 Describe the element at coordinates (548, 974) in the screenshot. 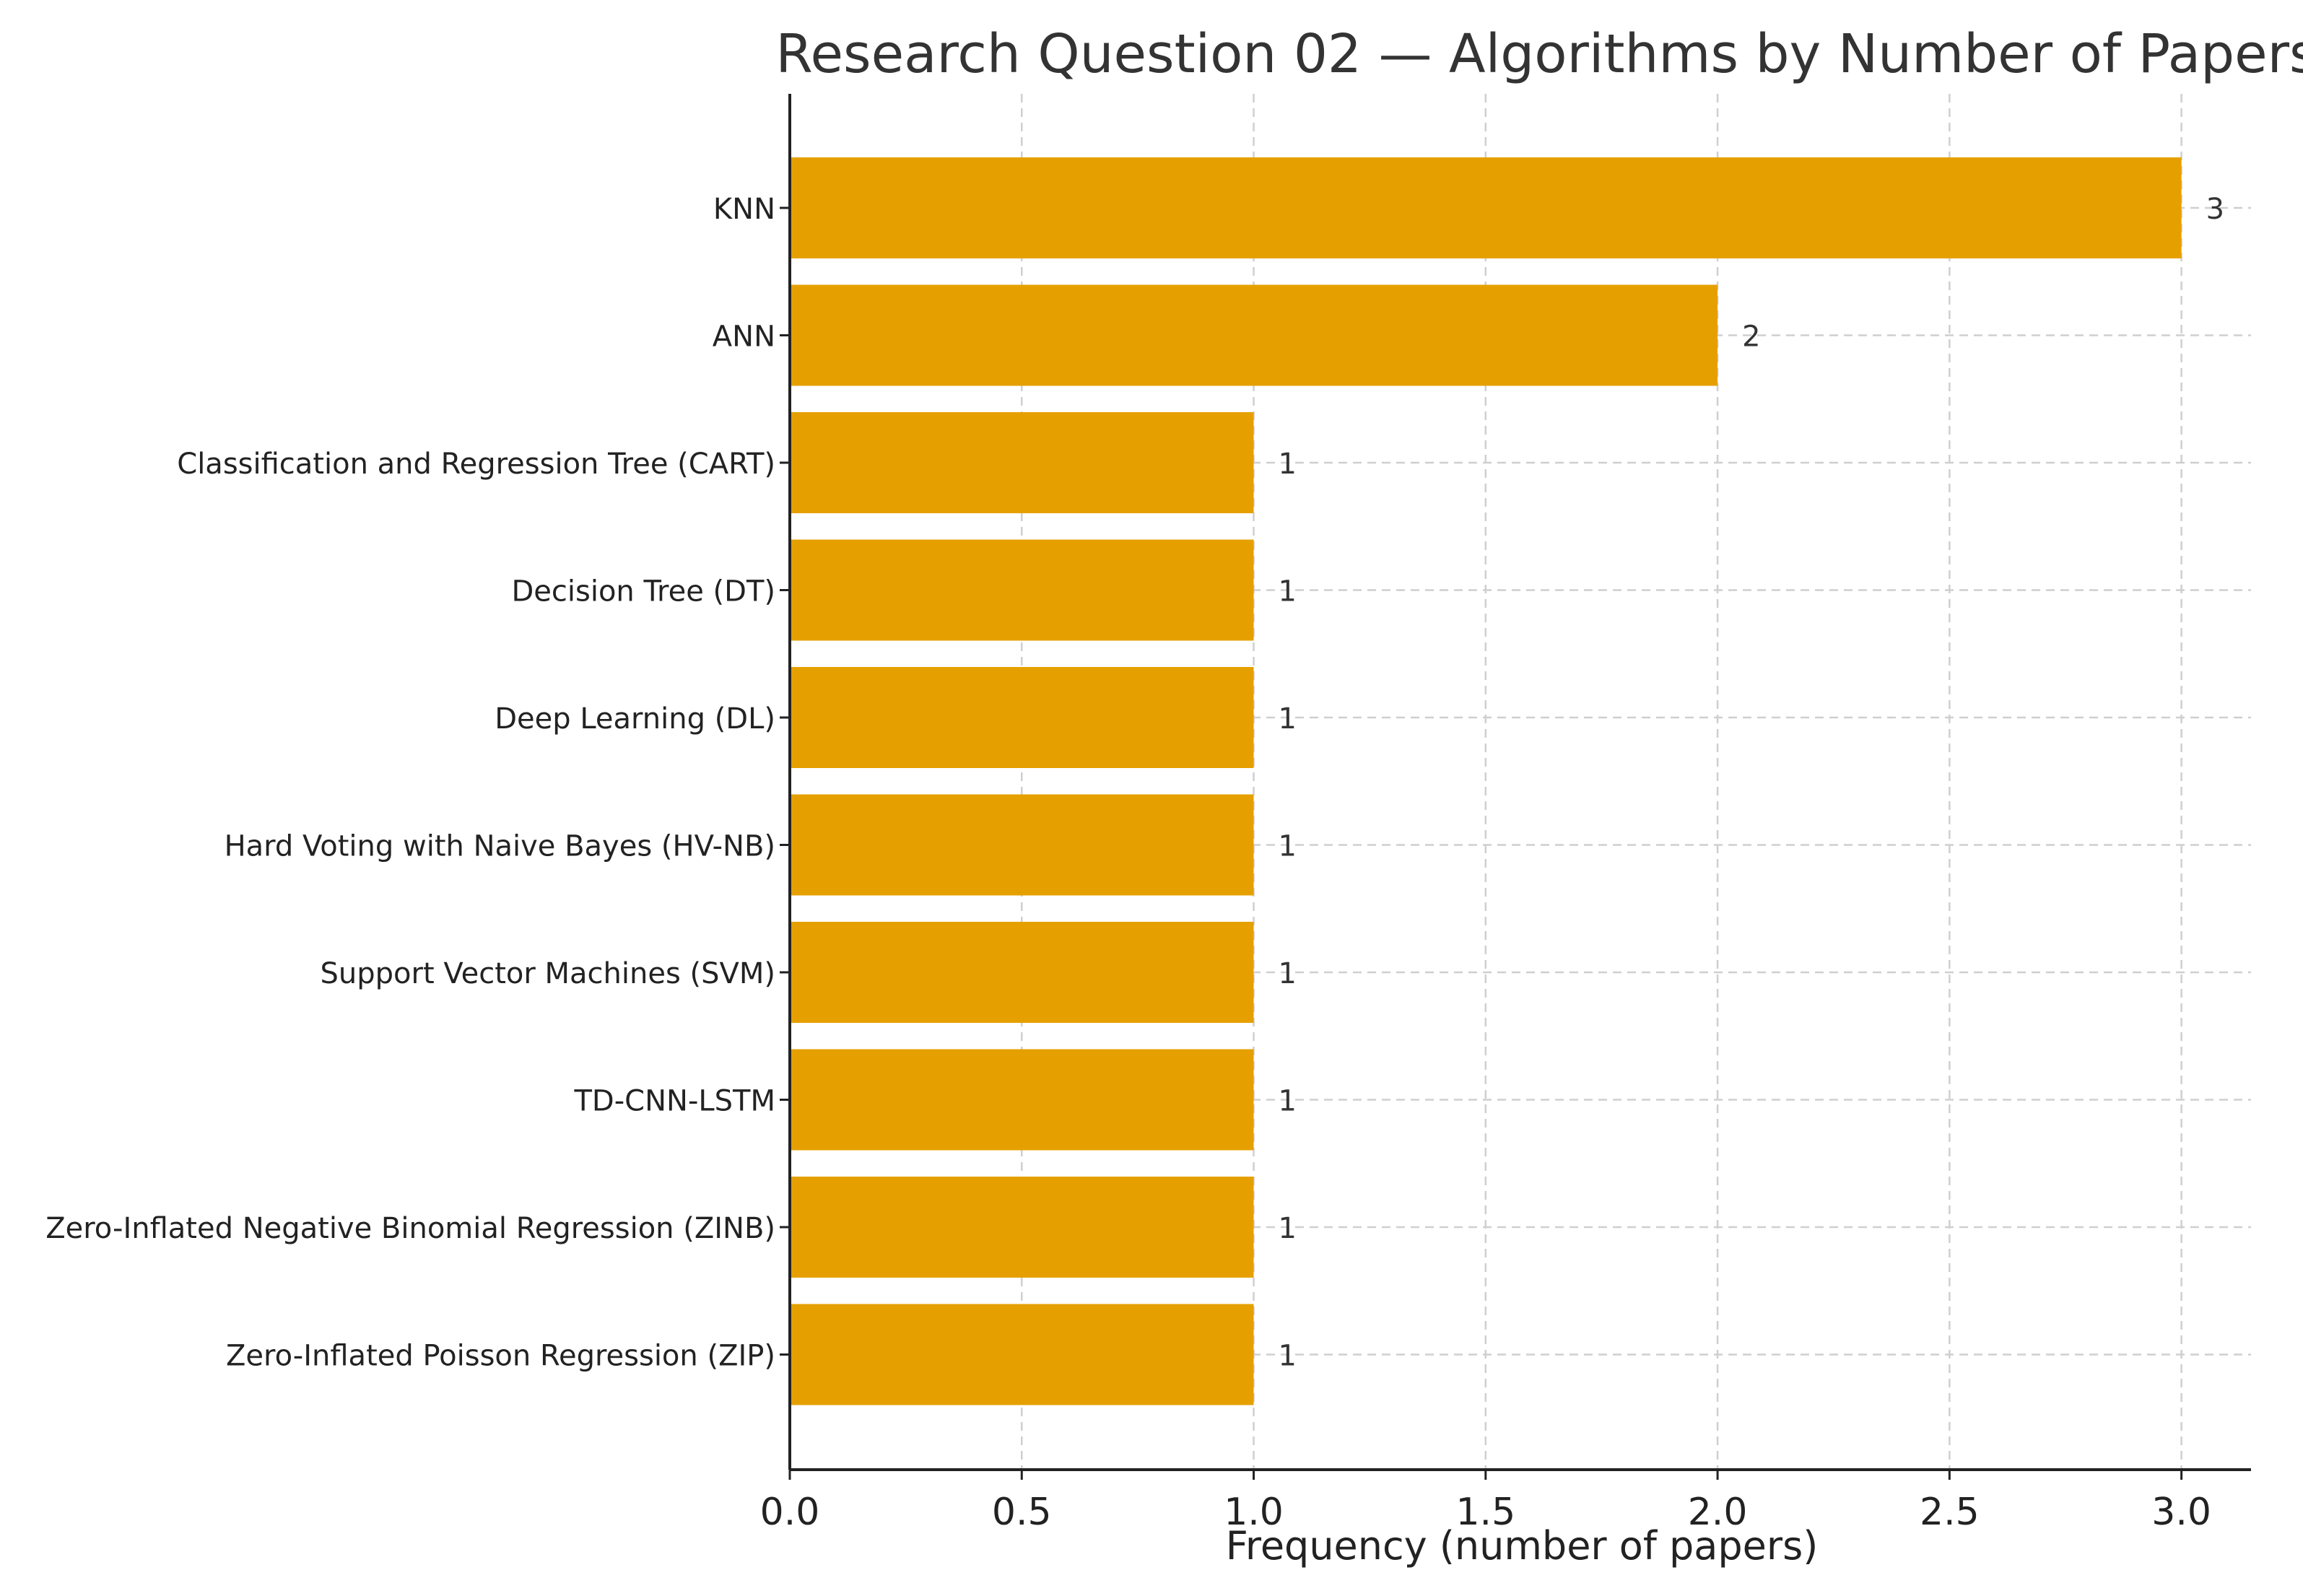

I see `y-tick-label: Support Vector Machines (SVM)` at that location.